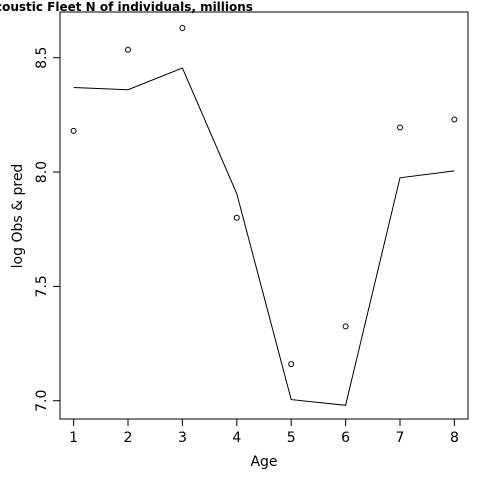 This screenshot has height=480, width=480. Describe the element at coordinates (264, 432) in the screenshot. I see `x-axis: 1 2 3 4 5 6 7 8` at that location.